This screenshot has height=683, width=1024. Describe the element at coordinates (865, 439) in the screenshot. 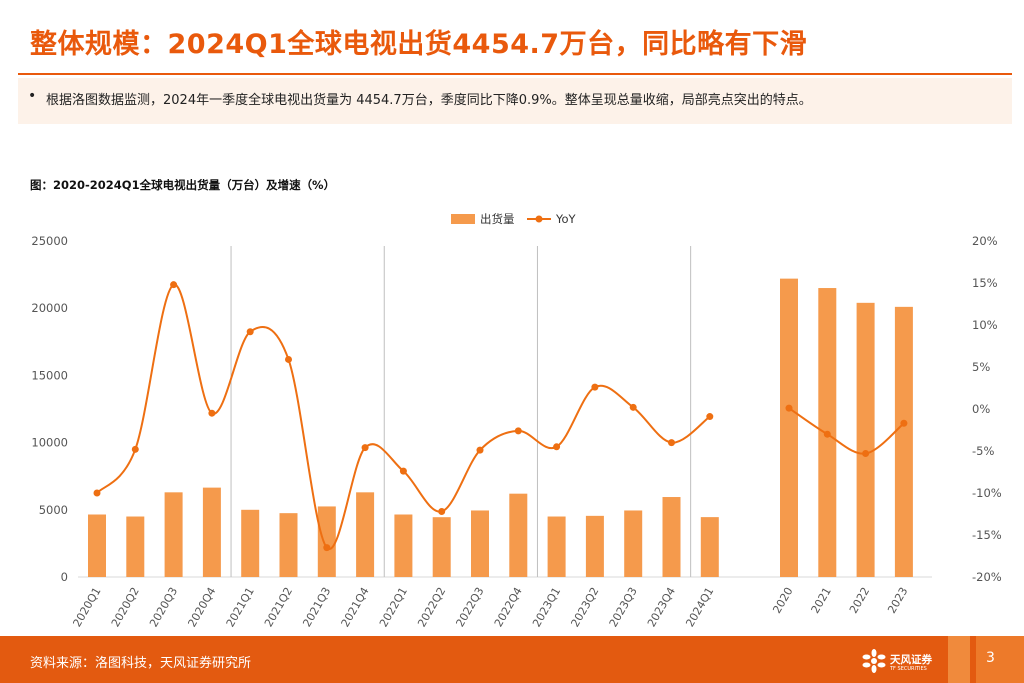

I see `bar-2022` at that location.